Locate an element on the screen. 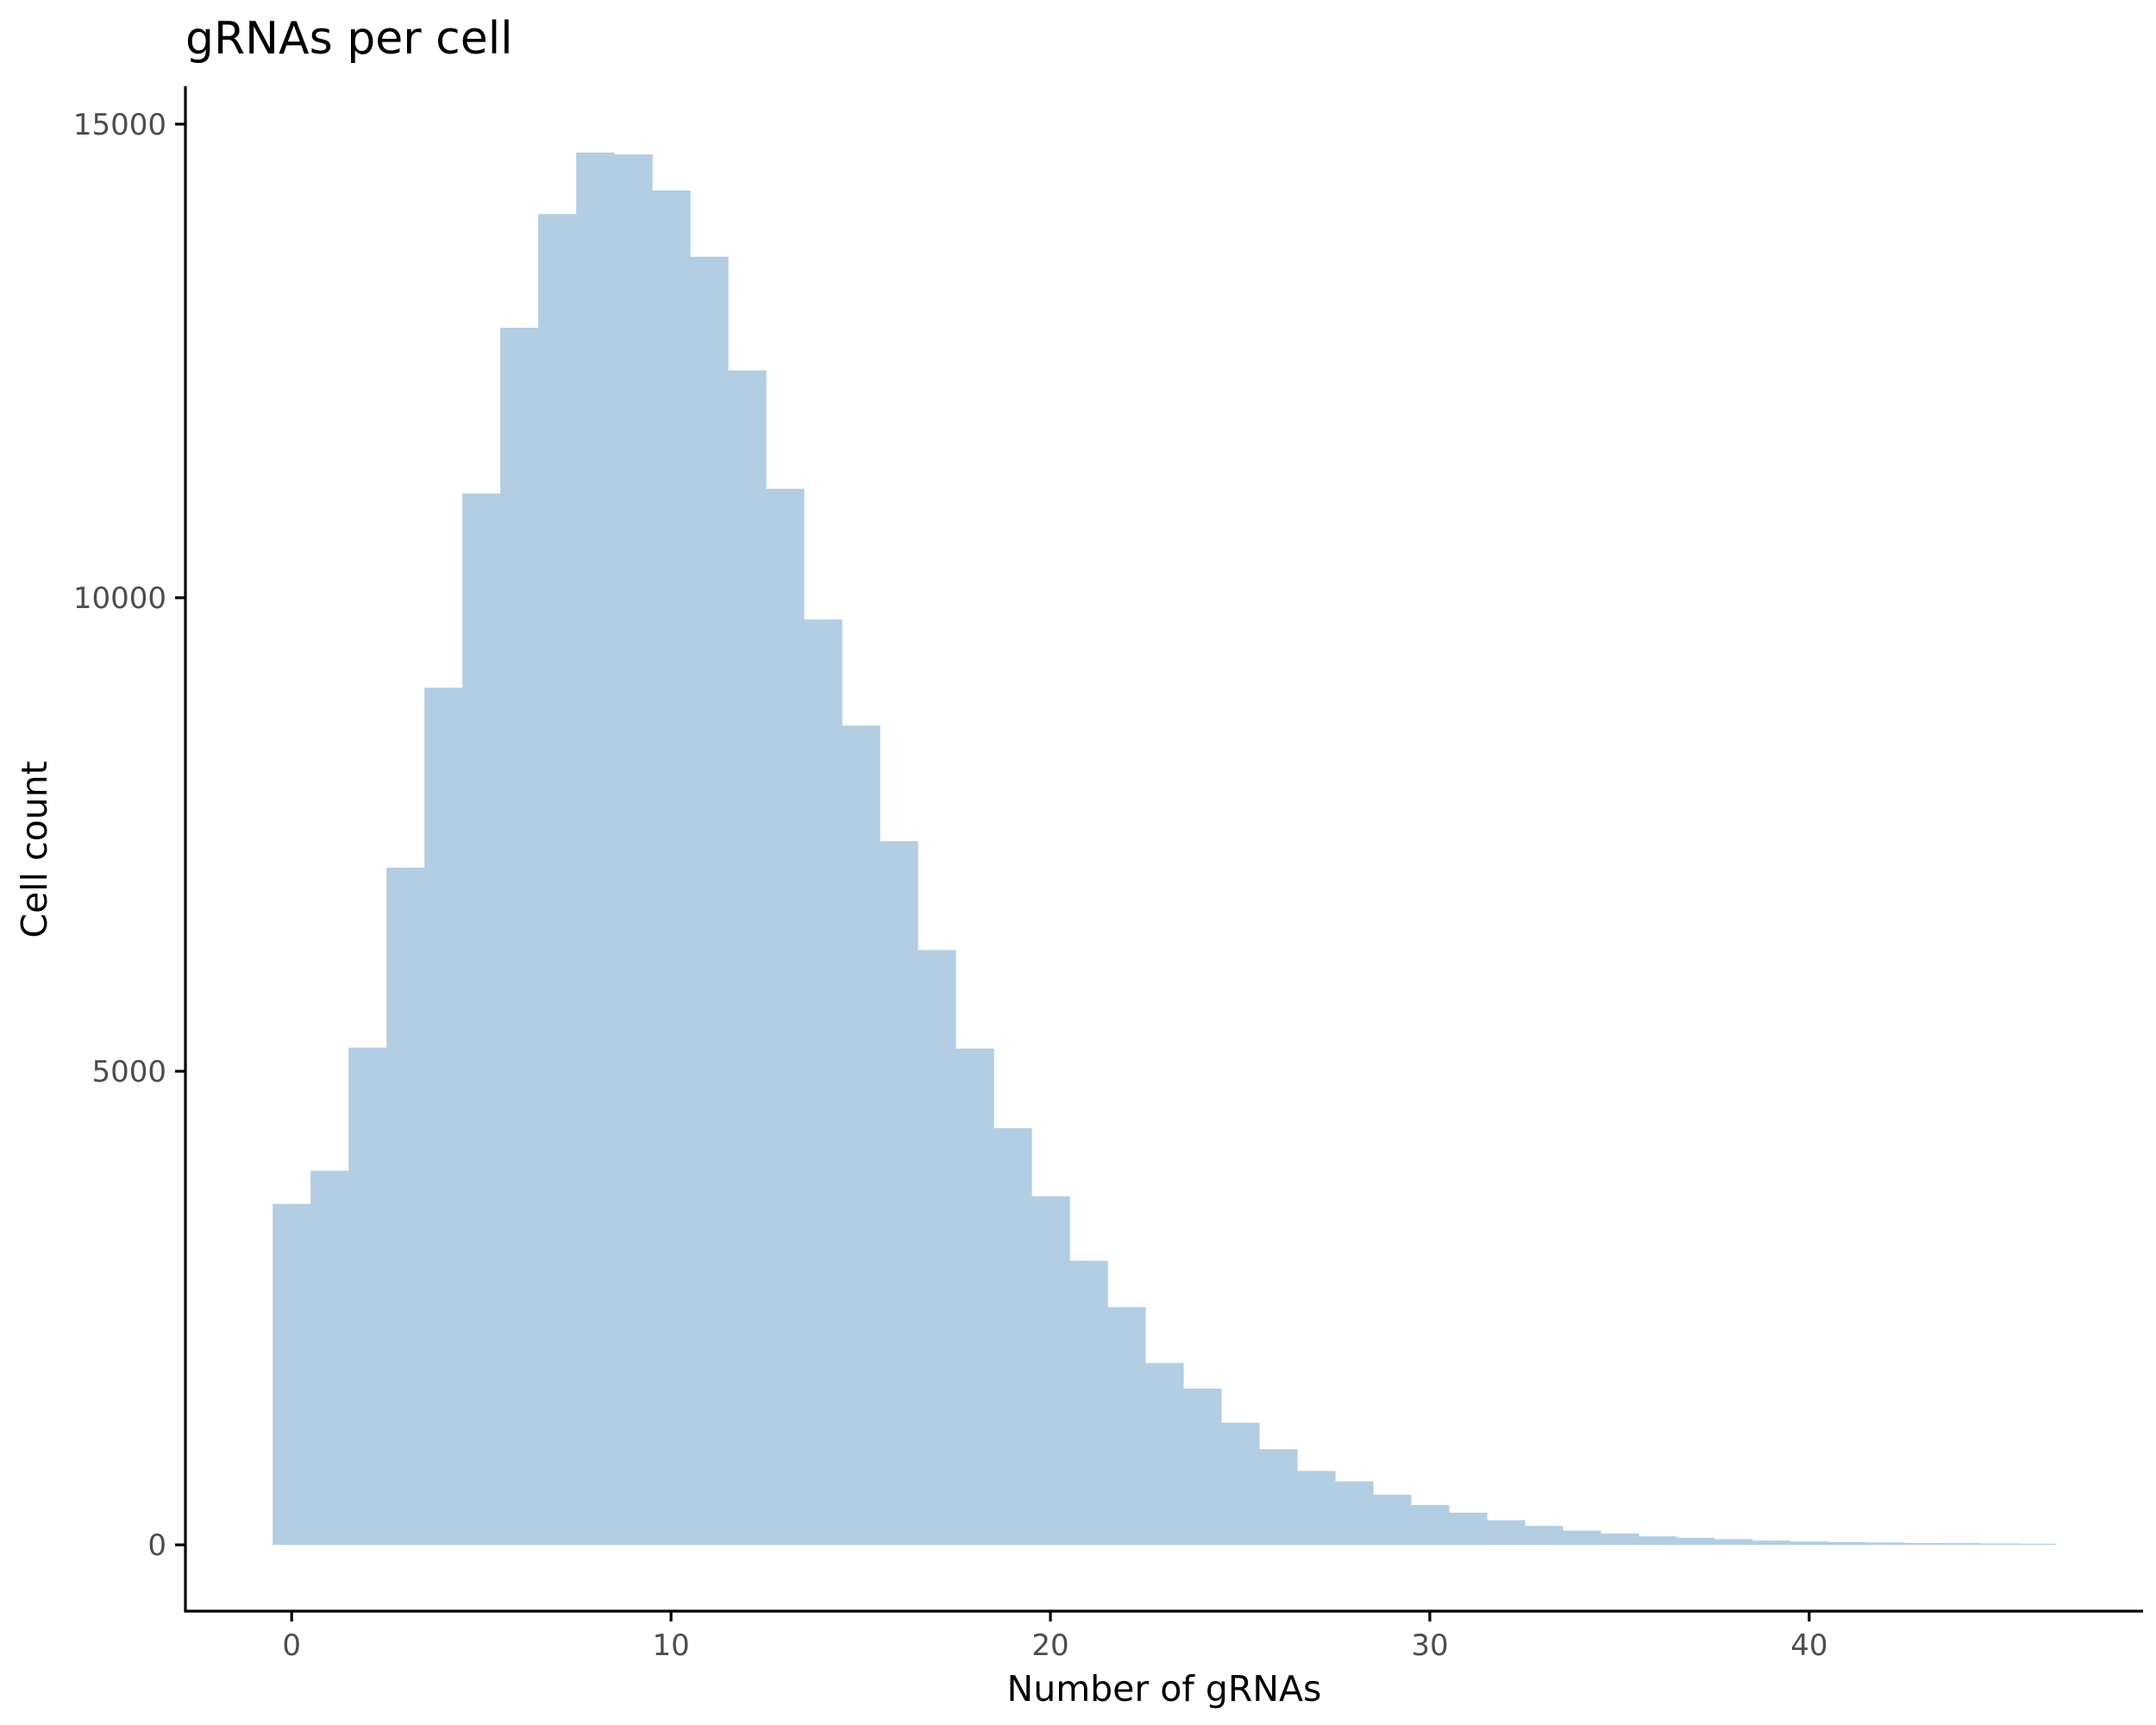 The image size is (2156, 1725). y-axis-title: Cell count is located at coordinates (34, 850).